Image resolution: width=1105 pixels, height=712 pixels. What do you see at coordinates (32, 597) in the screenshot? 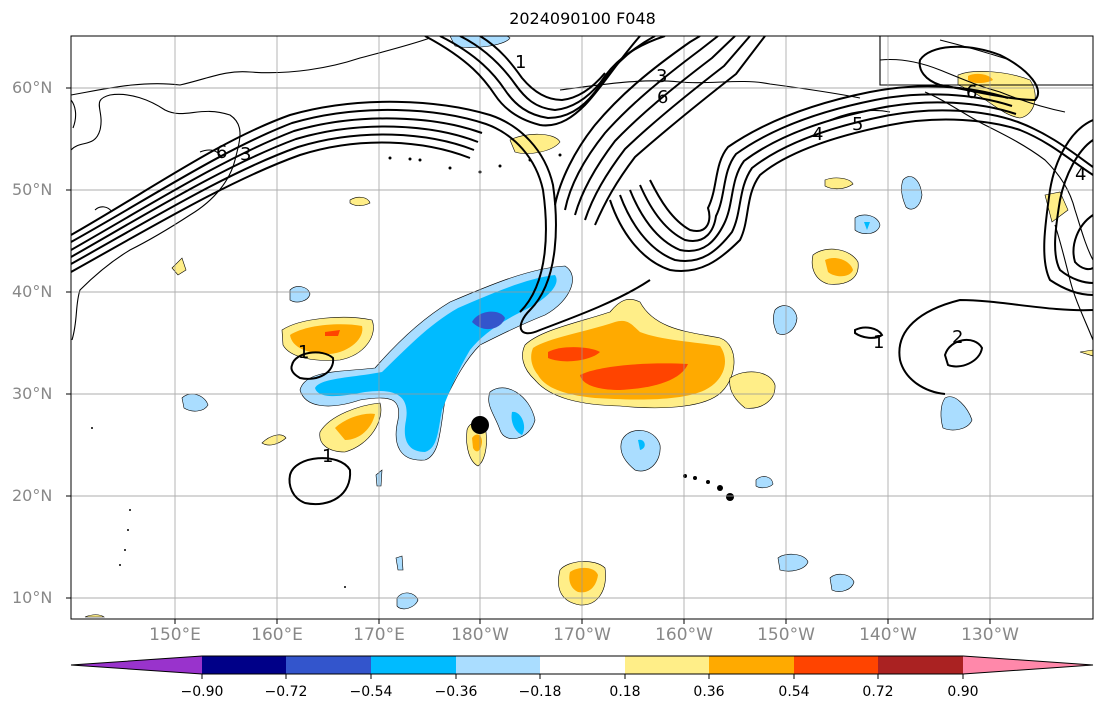
I see `lat-label: 10°N` at bounding box center [32, 597].